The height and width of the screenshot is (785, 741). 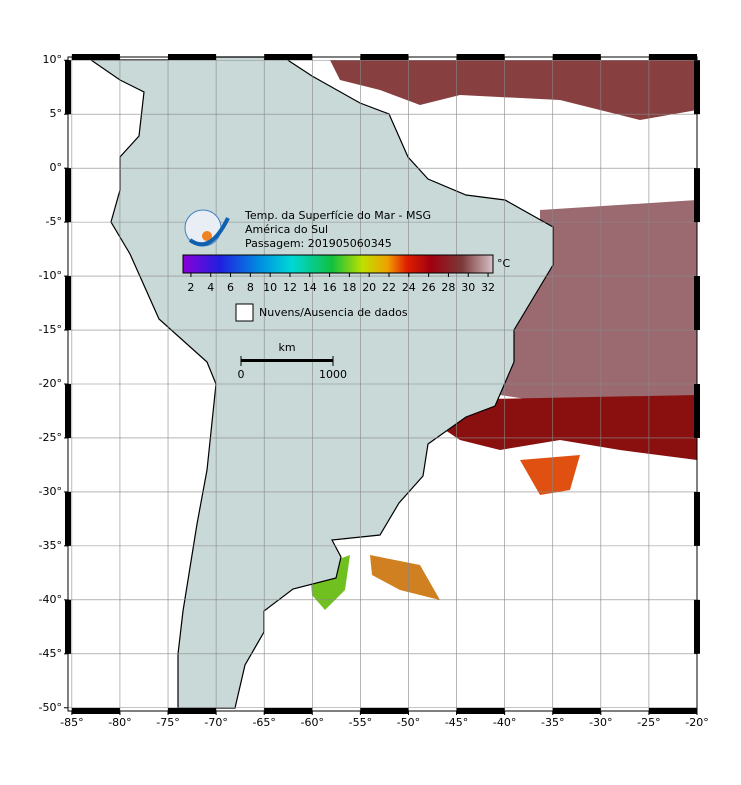 I want to click on lat-tick-label: 5°, so click(x=56, y=113).